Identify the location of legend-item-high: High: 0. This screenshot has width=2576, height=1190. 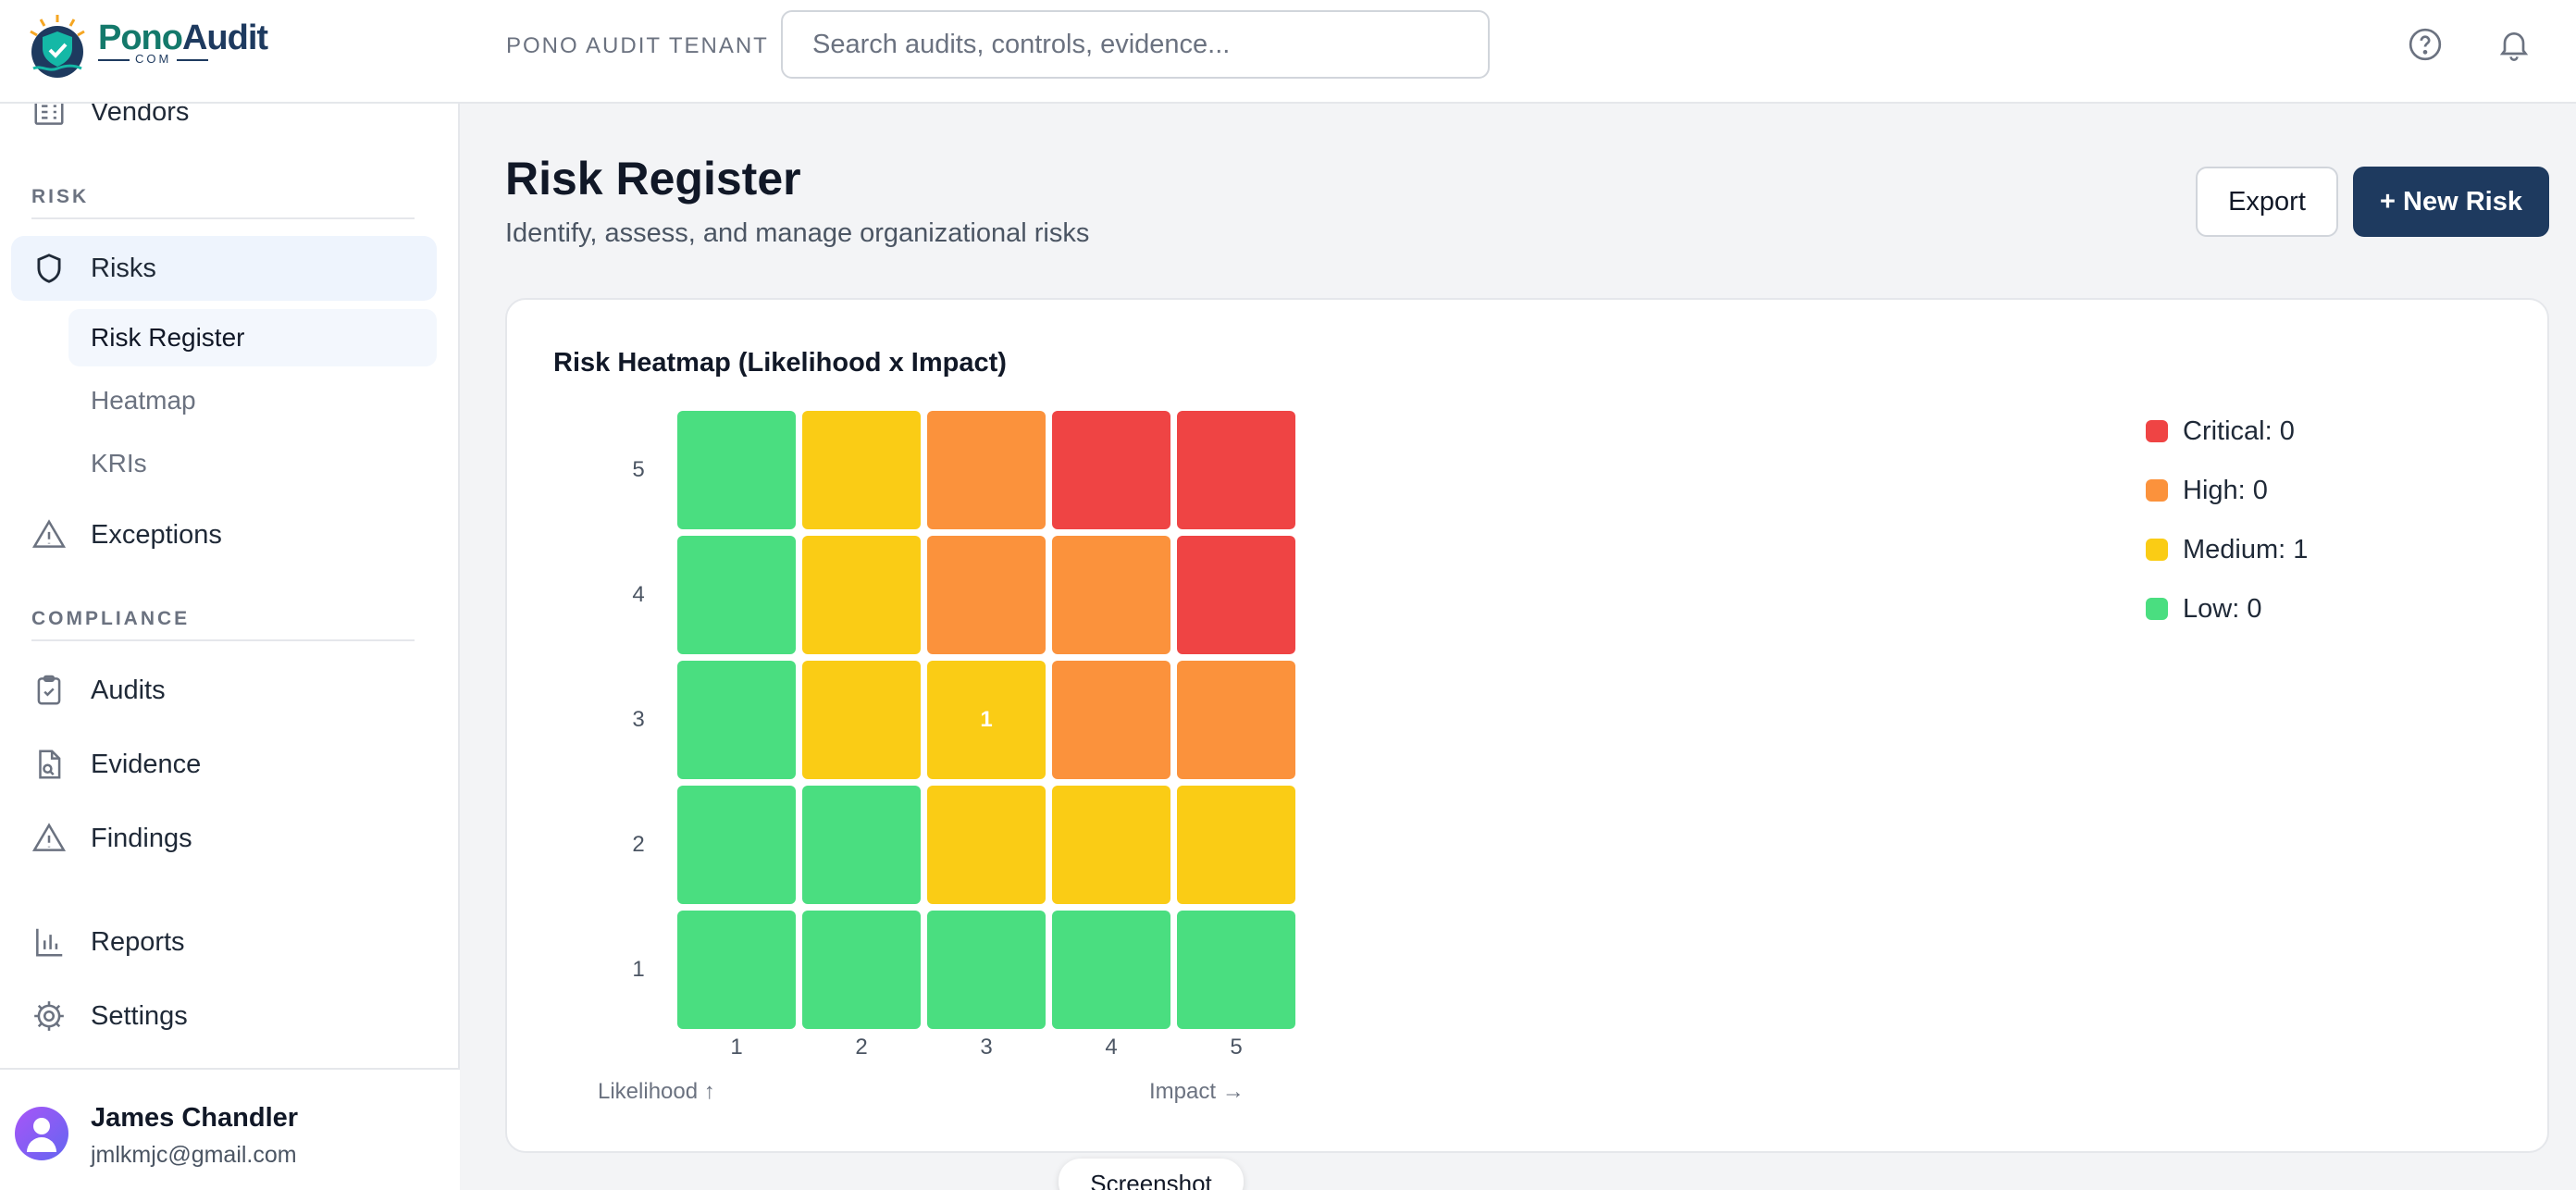
(2207, 490).